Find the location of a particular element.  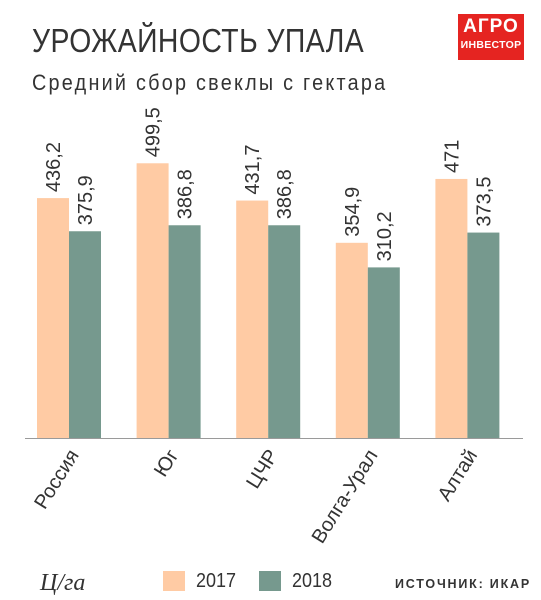

agroinvestor-logo: АГРО ИНВЕСТОР is located at coordinates (491, 37).